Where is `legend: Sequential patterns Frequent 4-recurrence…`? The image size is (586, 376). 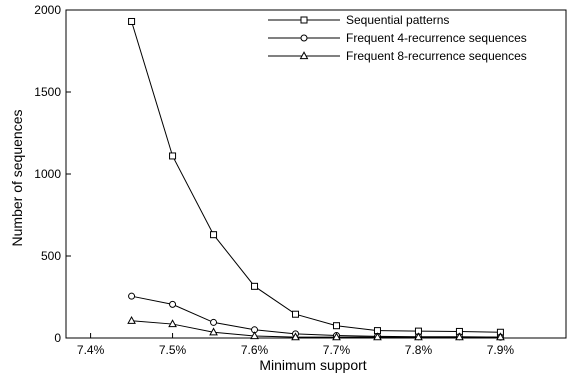
legend: Sequential patterns Frequent 4-recurrence… is located at coordinates (397, 38).